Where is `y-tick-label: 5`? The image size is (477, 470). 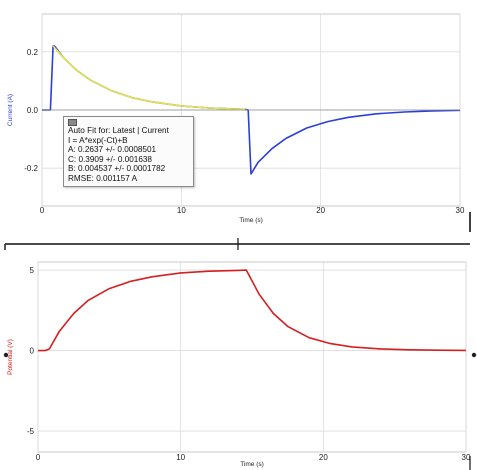 y-tick-label: 5 is located at coordinates (32, 270).